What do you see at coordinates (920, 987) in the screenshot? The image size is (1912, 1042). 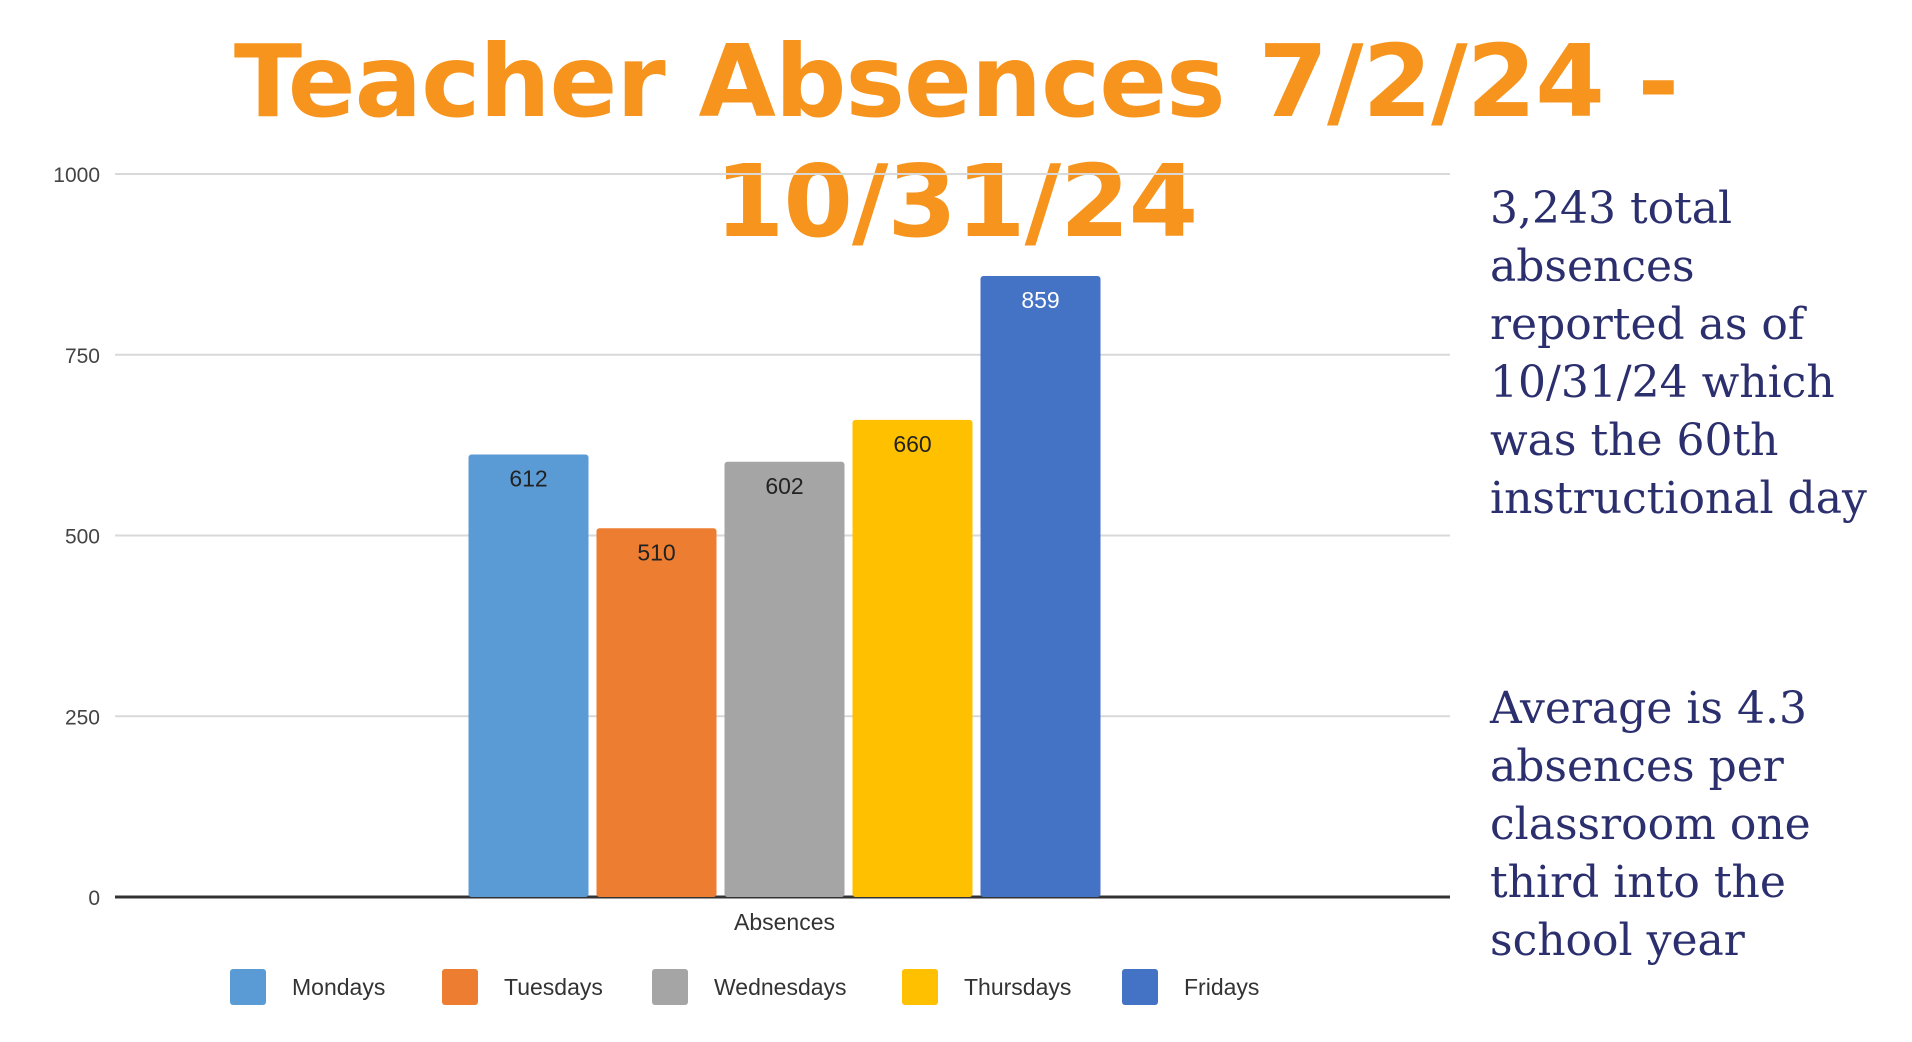 I see `legend-swatch-thursdays` at bounding box center [920, 987].